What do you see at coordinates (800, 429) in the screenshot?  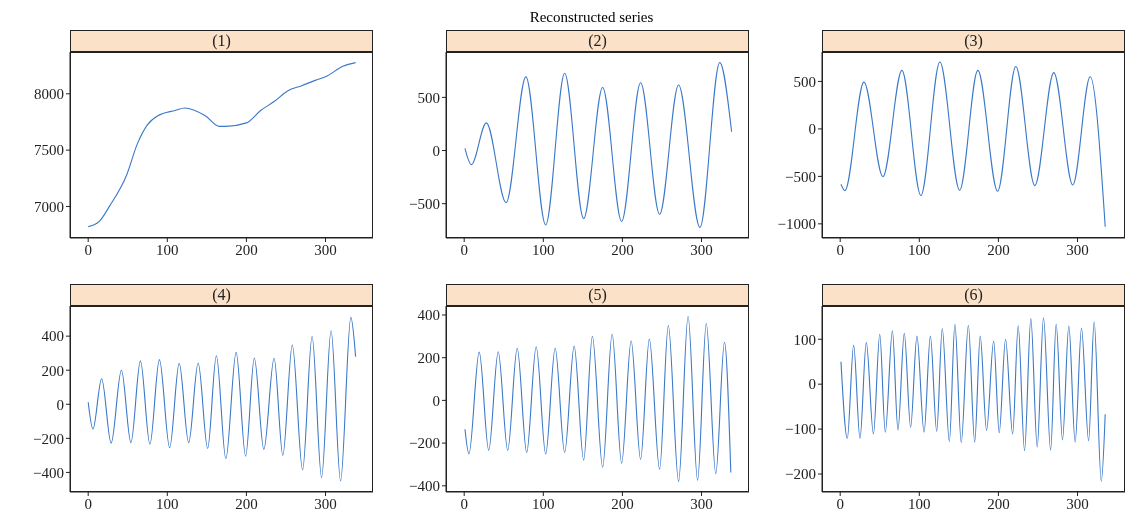 I see `y-tick-label: −100` at bounding box center [800, 429].